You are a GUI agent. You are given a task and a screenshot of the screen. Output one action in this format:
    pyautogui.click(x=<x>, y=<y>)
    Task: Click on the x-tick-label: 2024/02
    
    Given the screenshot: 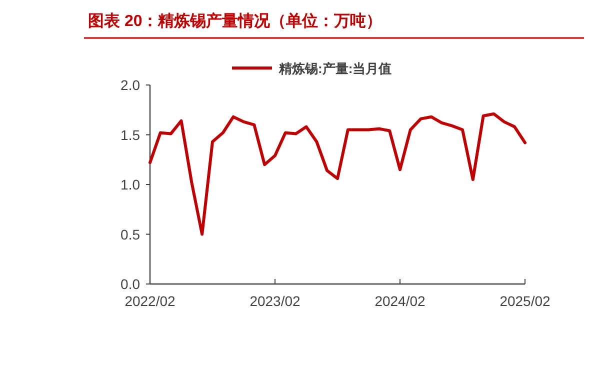 What is the action you would take?
    pyautogui.click(x=400, y=301)
    